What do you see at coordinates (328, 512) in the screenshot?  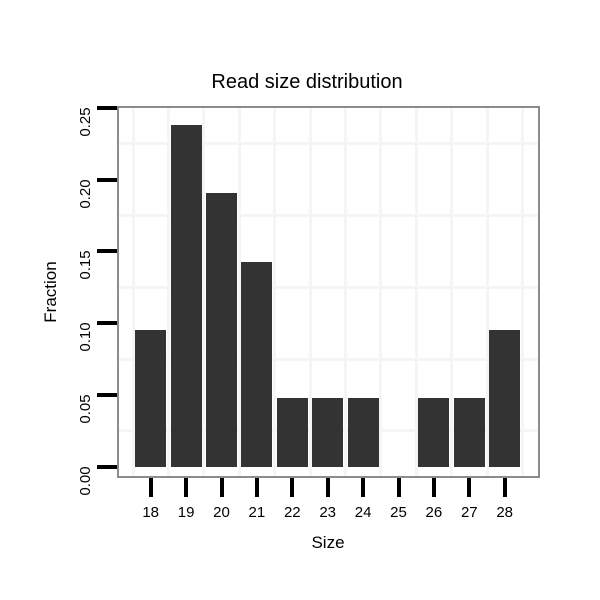 I see `x-tick-label-23: 23` at bounding box center [328, 512].